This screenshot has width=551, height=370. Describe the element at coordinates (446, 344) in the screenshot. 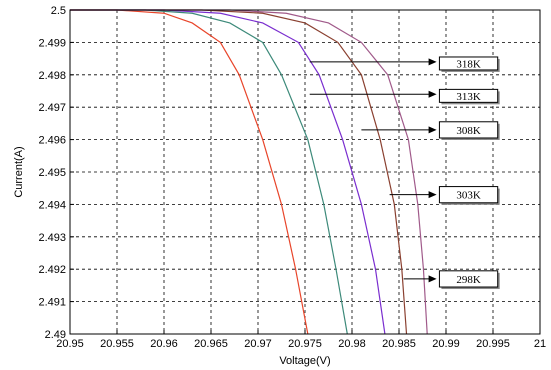

I see `x-tick-label: 20.99` at that location.